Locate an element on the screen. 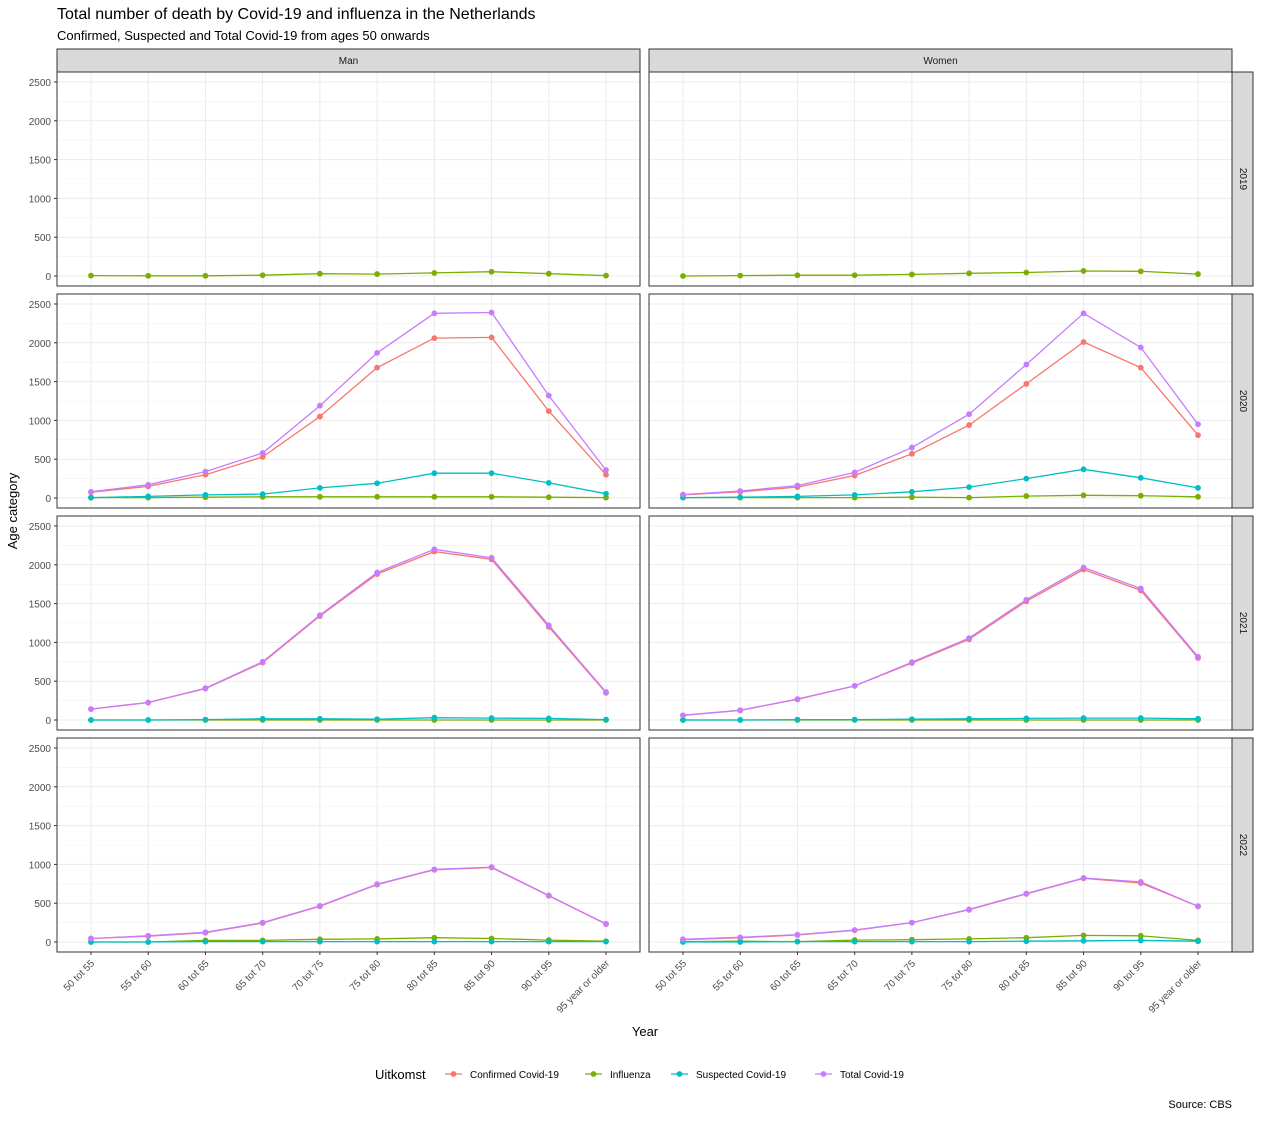  row-strip-2021: 2021 is located at coordinates (1242, 623).